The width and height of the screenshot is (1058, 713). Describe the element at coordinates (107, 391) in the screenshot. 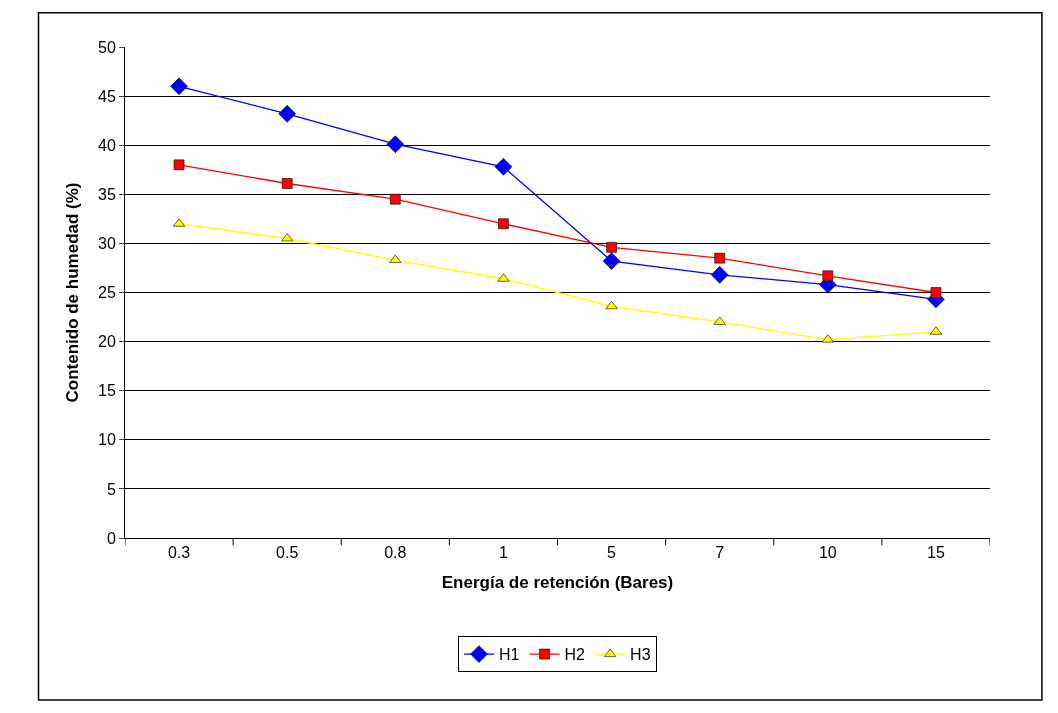

I see `y-tick-label: 15` at that location.